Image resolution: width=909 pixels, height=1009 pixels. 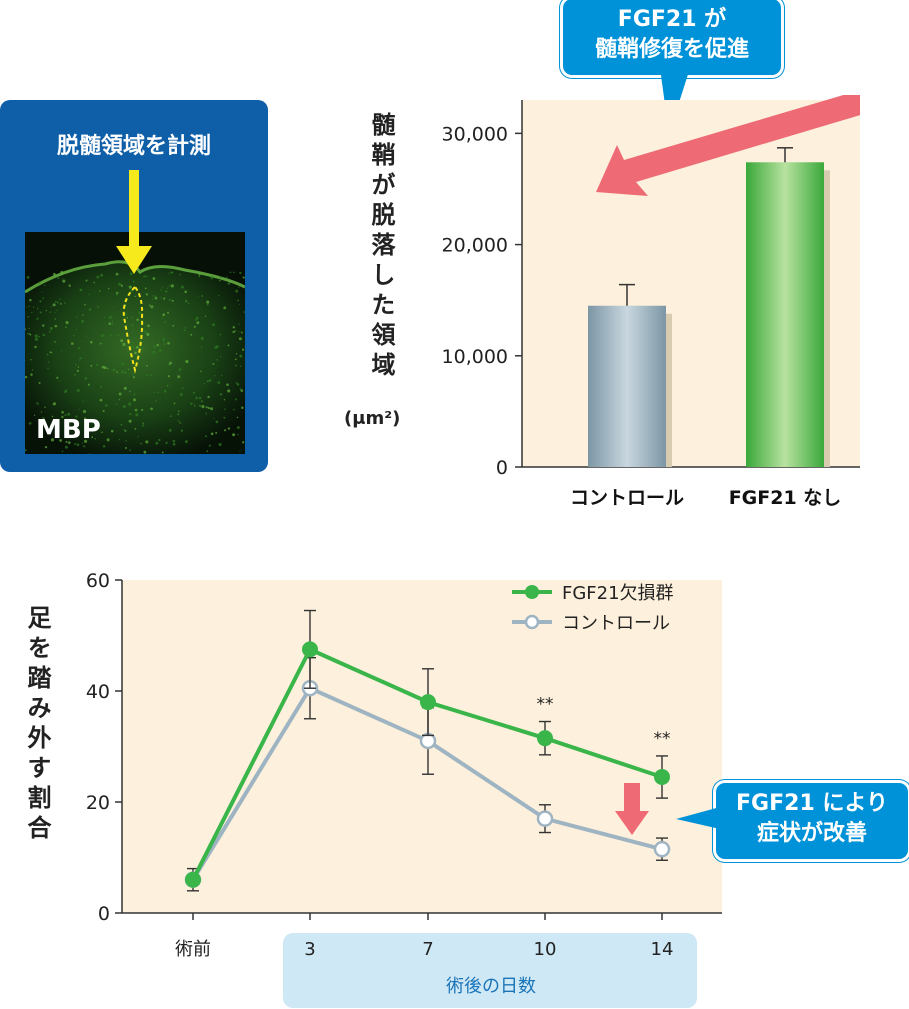 I want to click on callout-myelin-repair: FGF21 が 髄鞘修復を促進, so click(x=672, y=39).